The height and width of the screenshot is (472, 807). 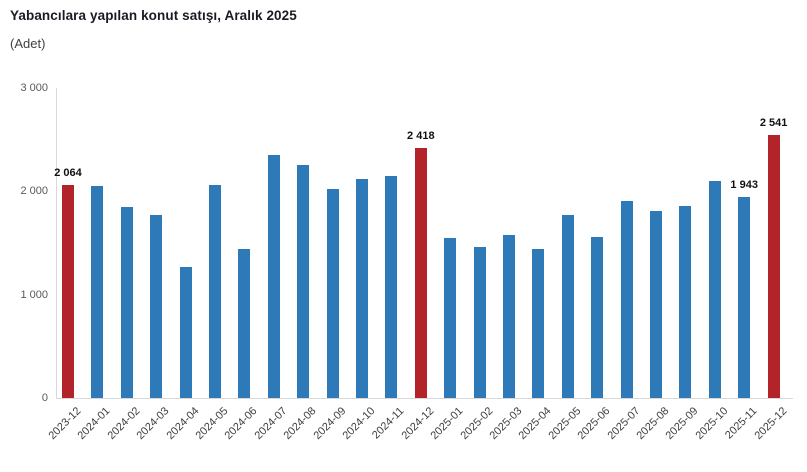 What do you see at coordinates (68, 173) in the screenshot?
I see `data-label-2023-12: 2 064` at bounding box center [68, 173].